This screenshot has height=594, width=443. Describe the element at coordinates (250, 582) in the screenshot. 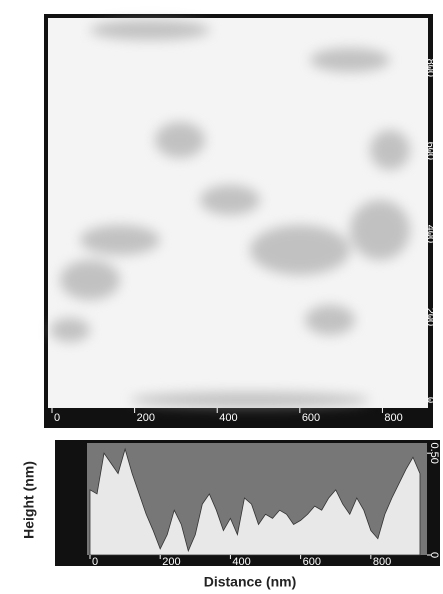

I see `x-axis-label: Distance (nm)` at that location.